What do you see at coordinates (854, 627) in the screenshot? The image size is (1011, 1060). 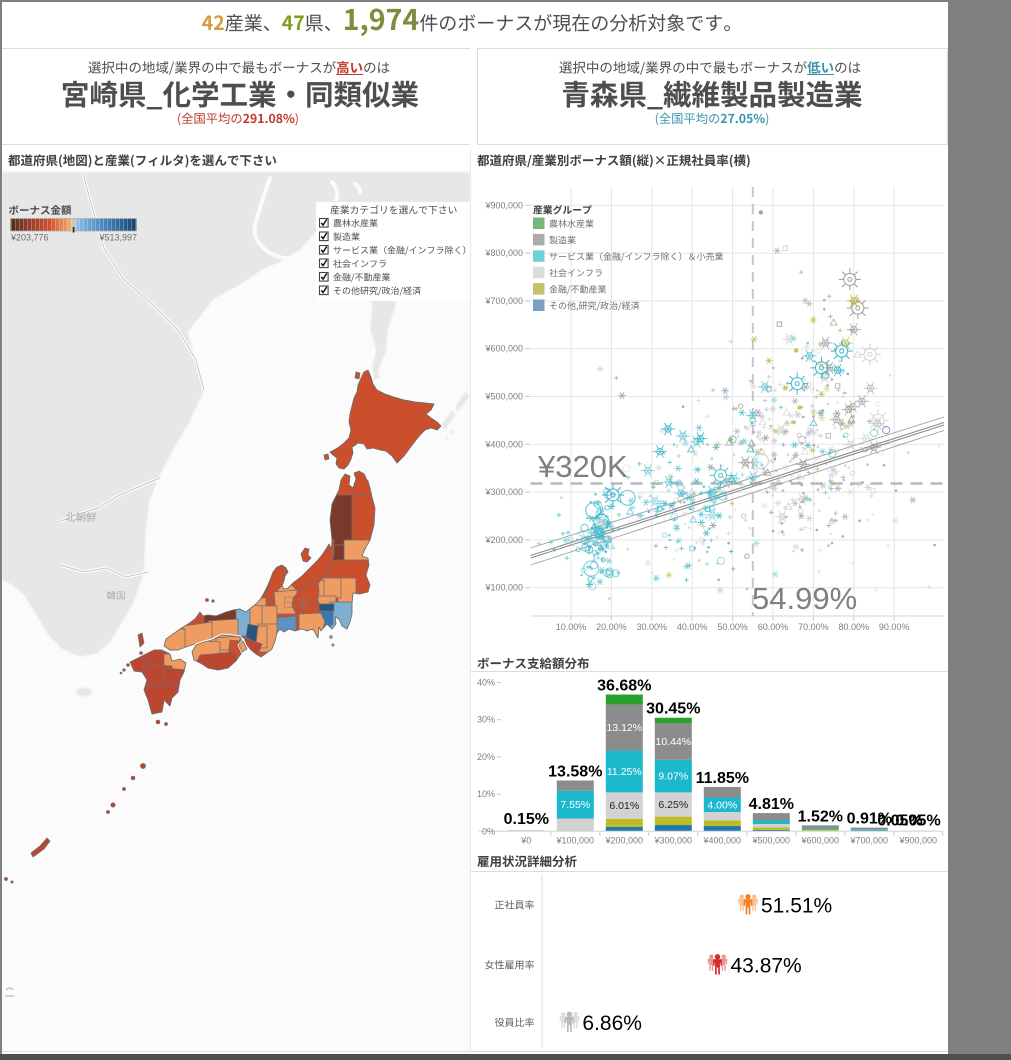 I see `svg-text: 80.00%` at bounding box center [854, 627].